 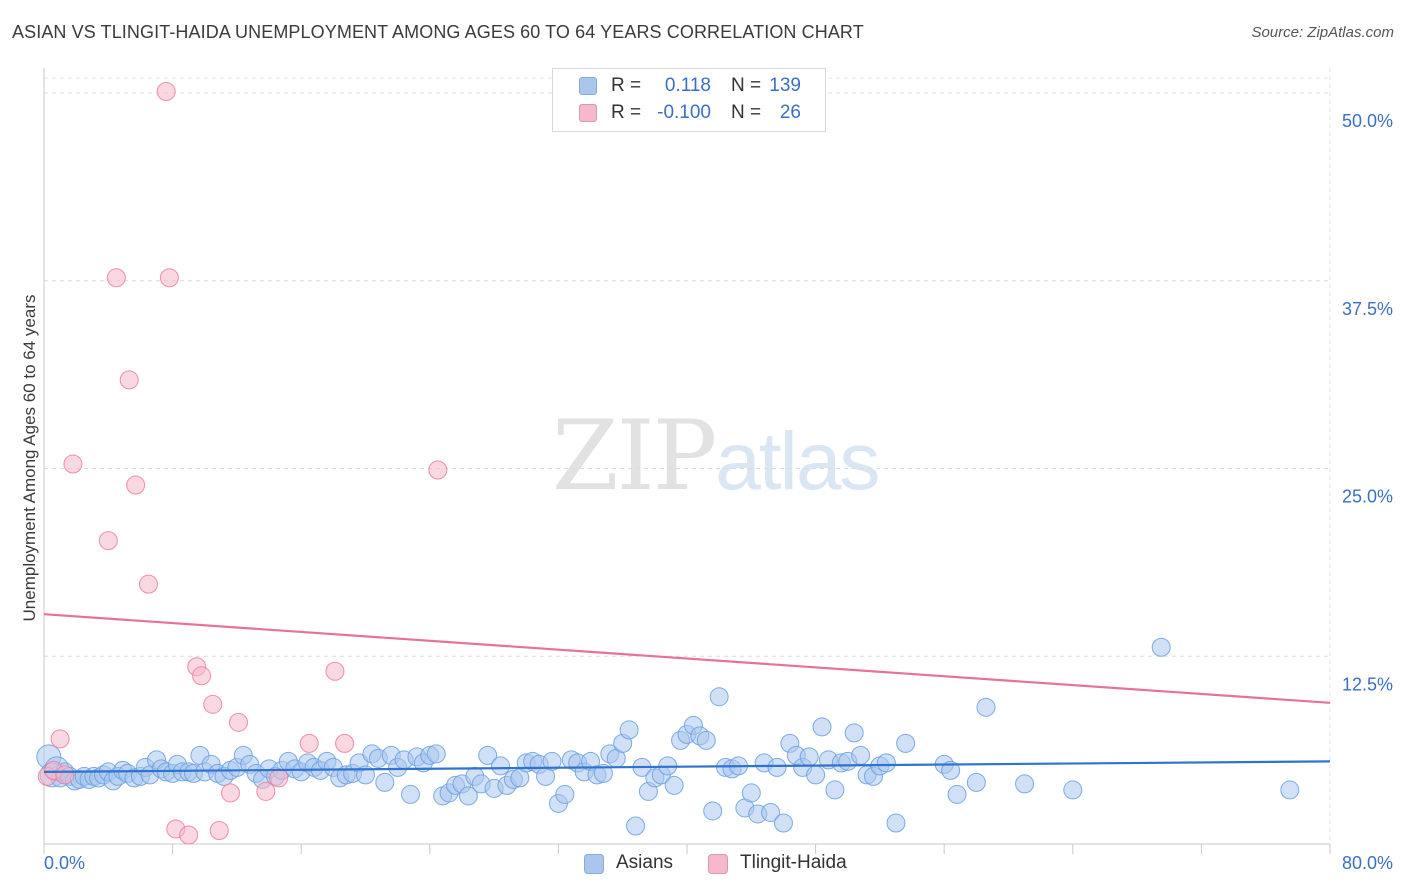 I want to click on y-tick-label: 25.0%, so click(x=1367, y=497).